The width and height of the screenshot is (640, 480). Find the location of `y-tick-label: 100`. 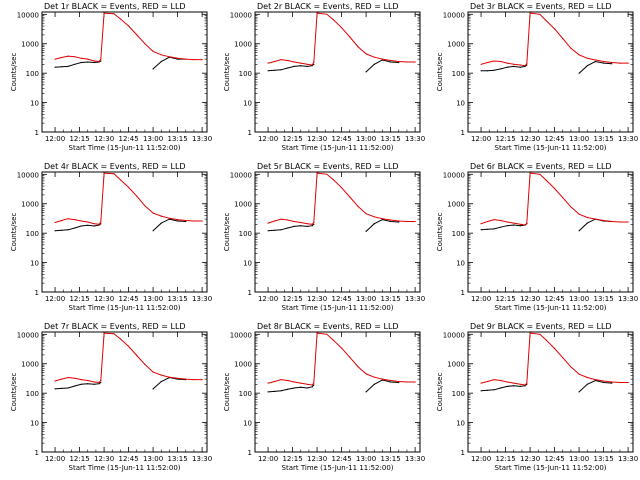

y-tick-label: 100 is located at coordinates (32, 394).